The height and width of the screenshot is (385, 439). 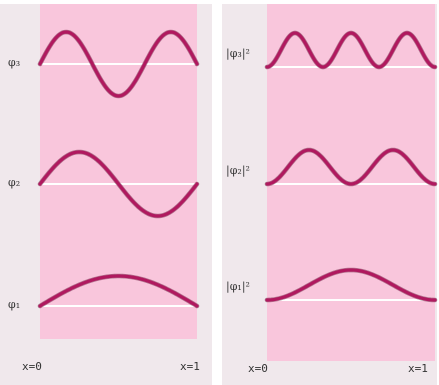 What do you see at coordinates (14, 182) in the screenshot?
I see `label-phi-2: φ₂` at bounding box center [14, 182].